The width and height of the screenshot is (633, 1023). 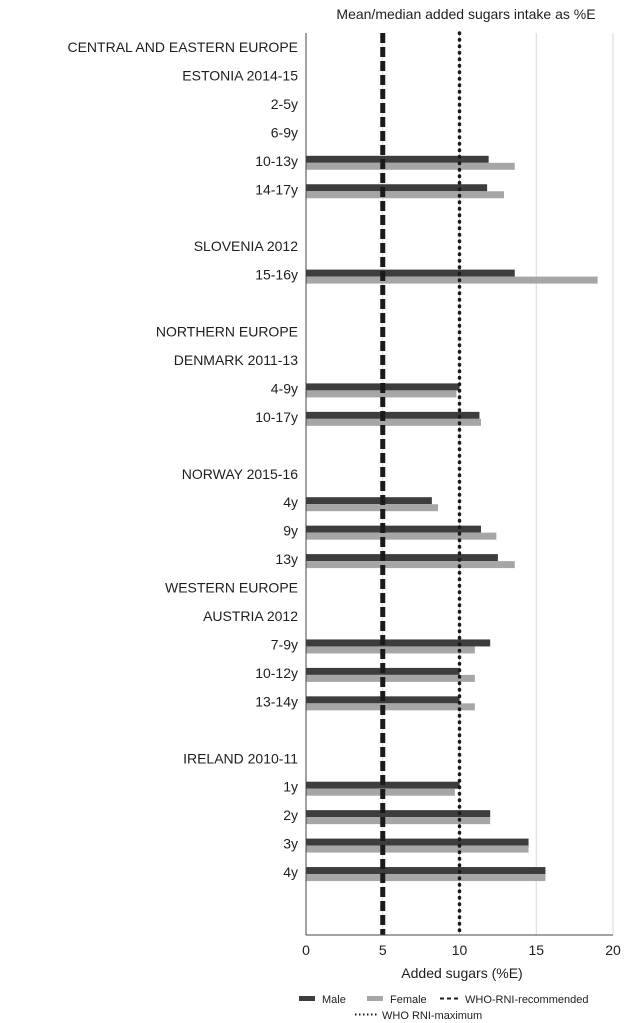 I want to click on group-label-denmark-2011-13: DENMARK 2011-13, so click(x=236, y=360).